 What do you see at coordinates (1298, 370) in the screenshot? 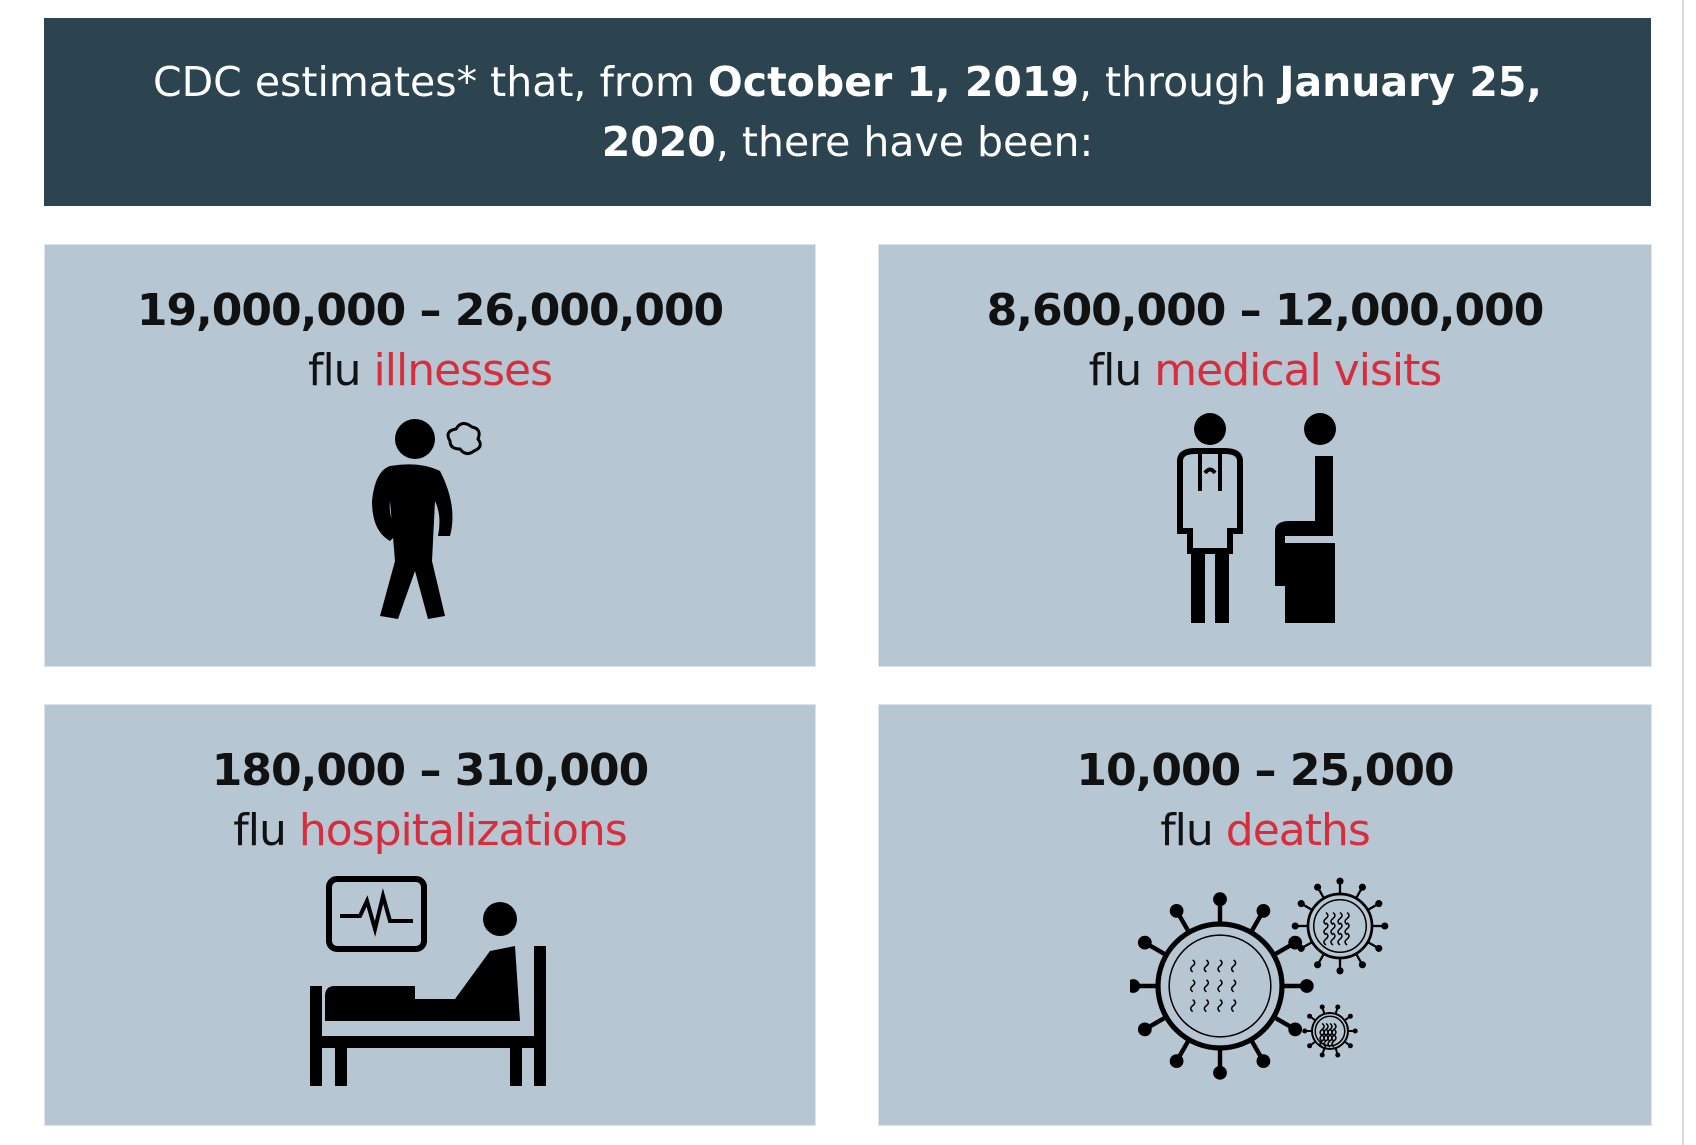
I see `highlight: medical visits` at bounding box center [1298, 370].